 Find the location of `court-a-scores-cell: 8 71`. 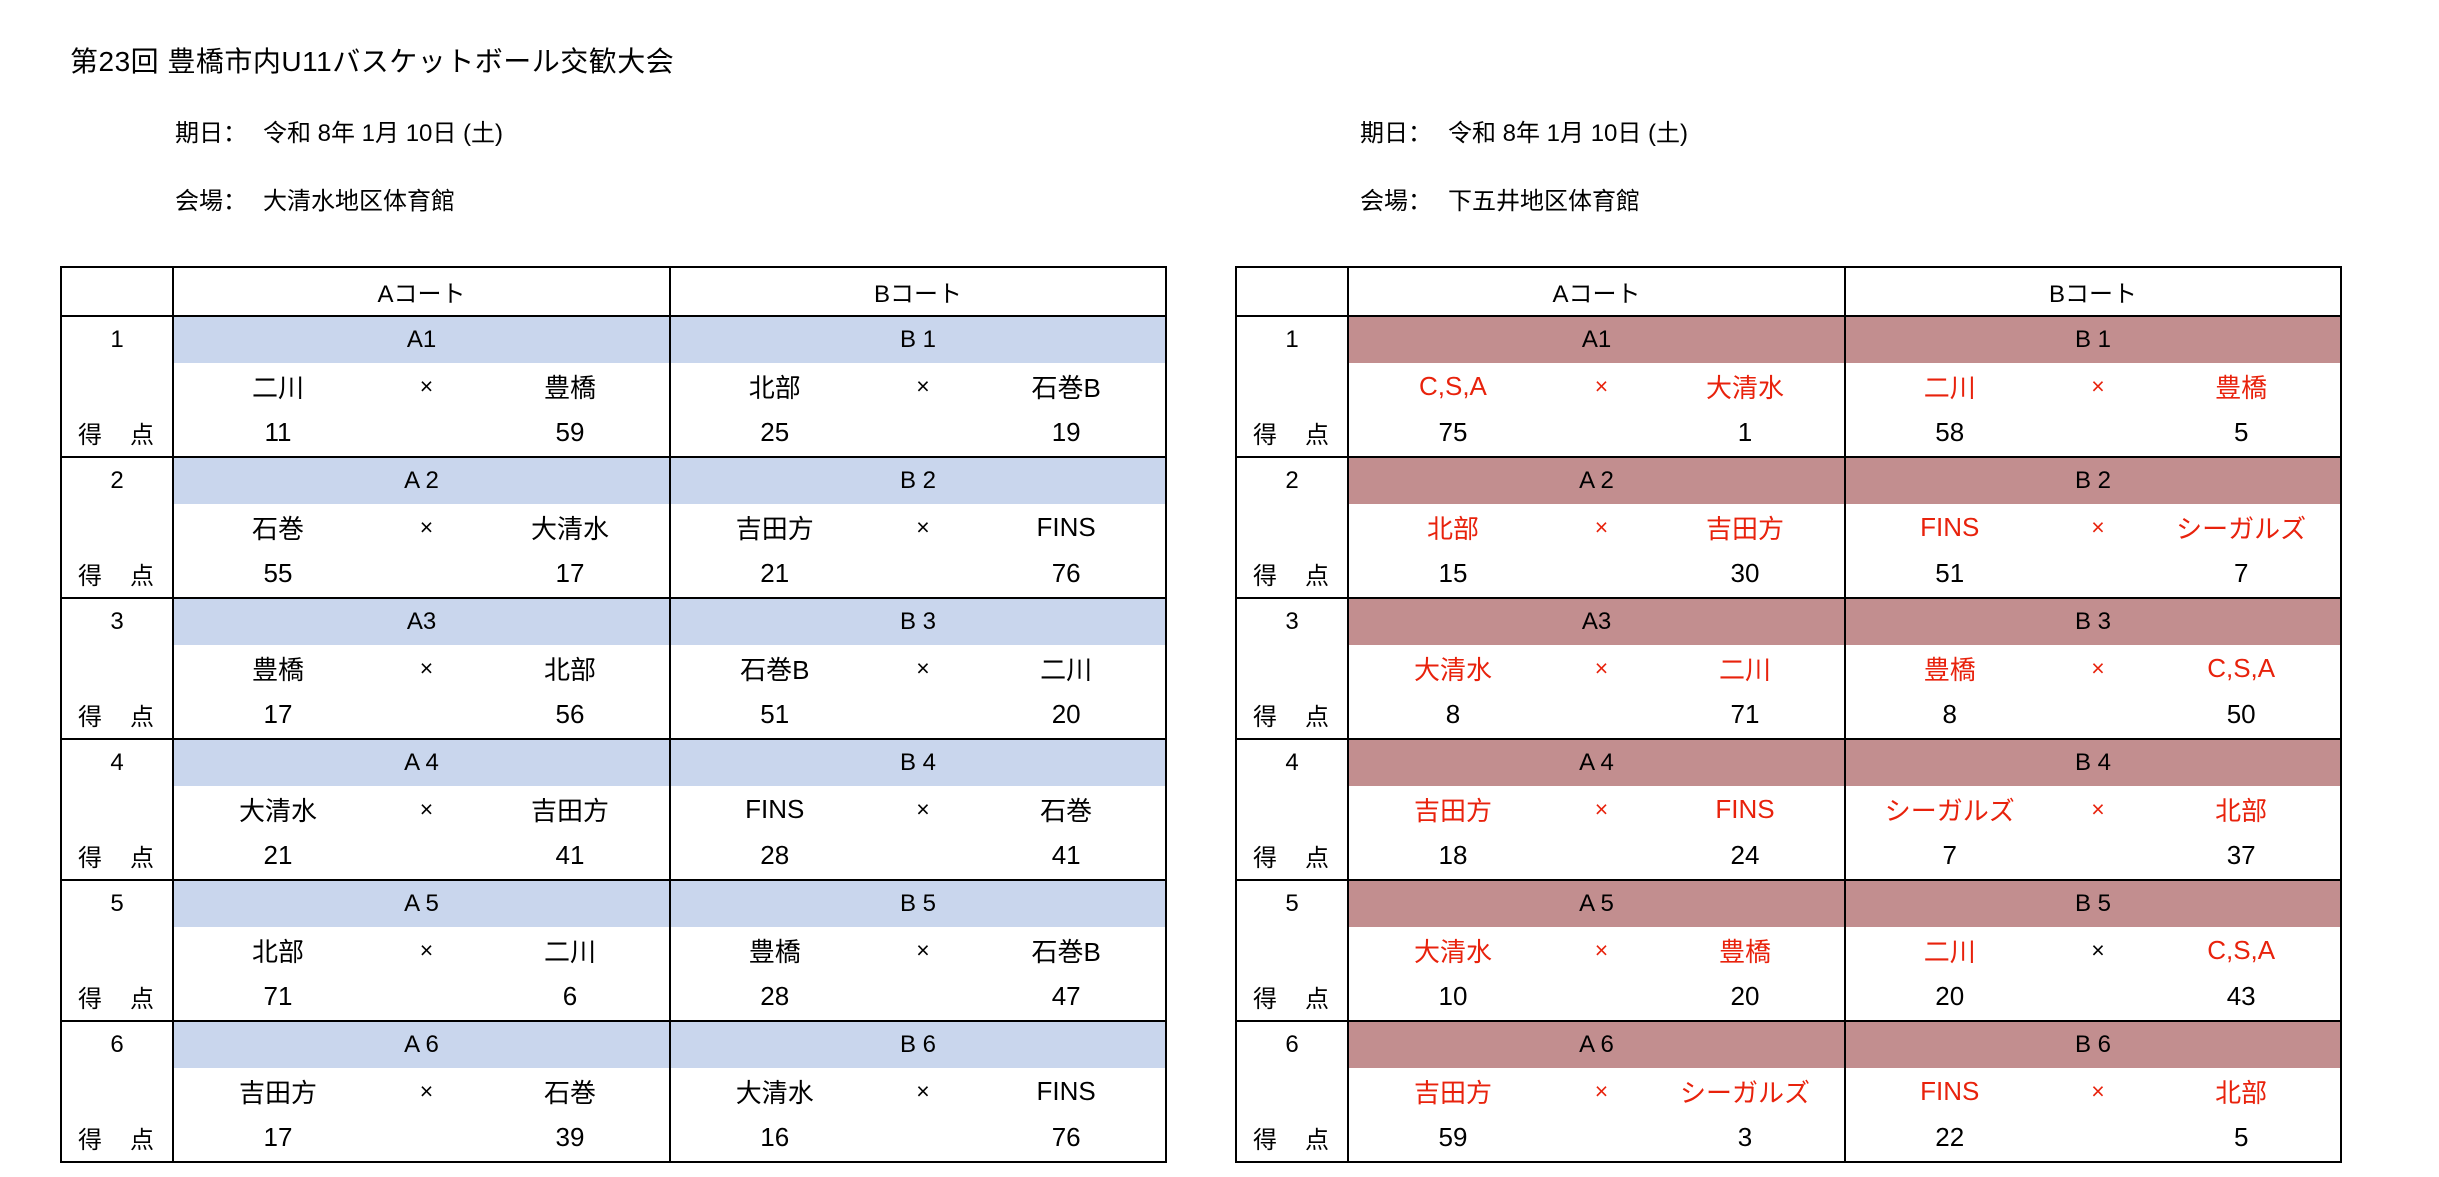

court-a-scores-cell: 8 71 is located at coordinates (1596, 715).